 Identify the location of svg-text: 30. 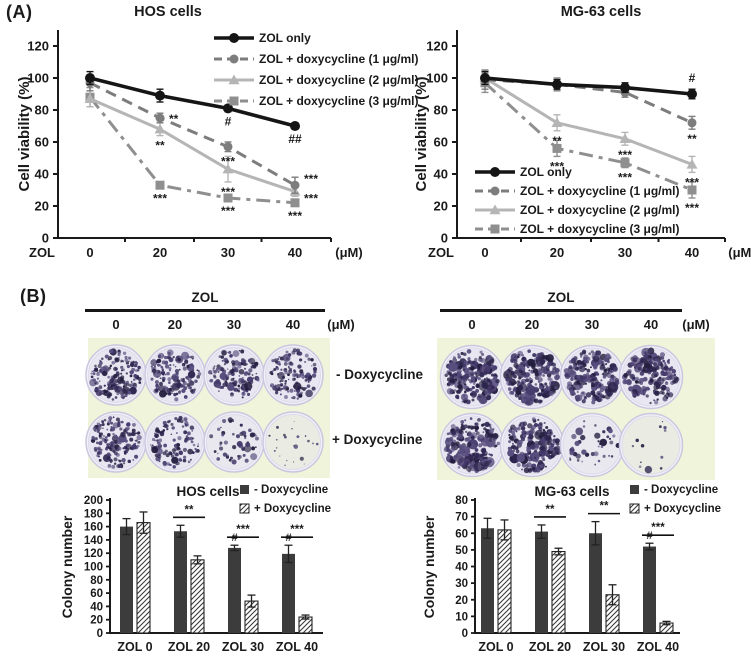
(461, 584).